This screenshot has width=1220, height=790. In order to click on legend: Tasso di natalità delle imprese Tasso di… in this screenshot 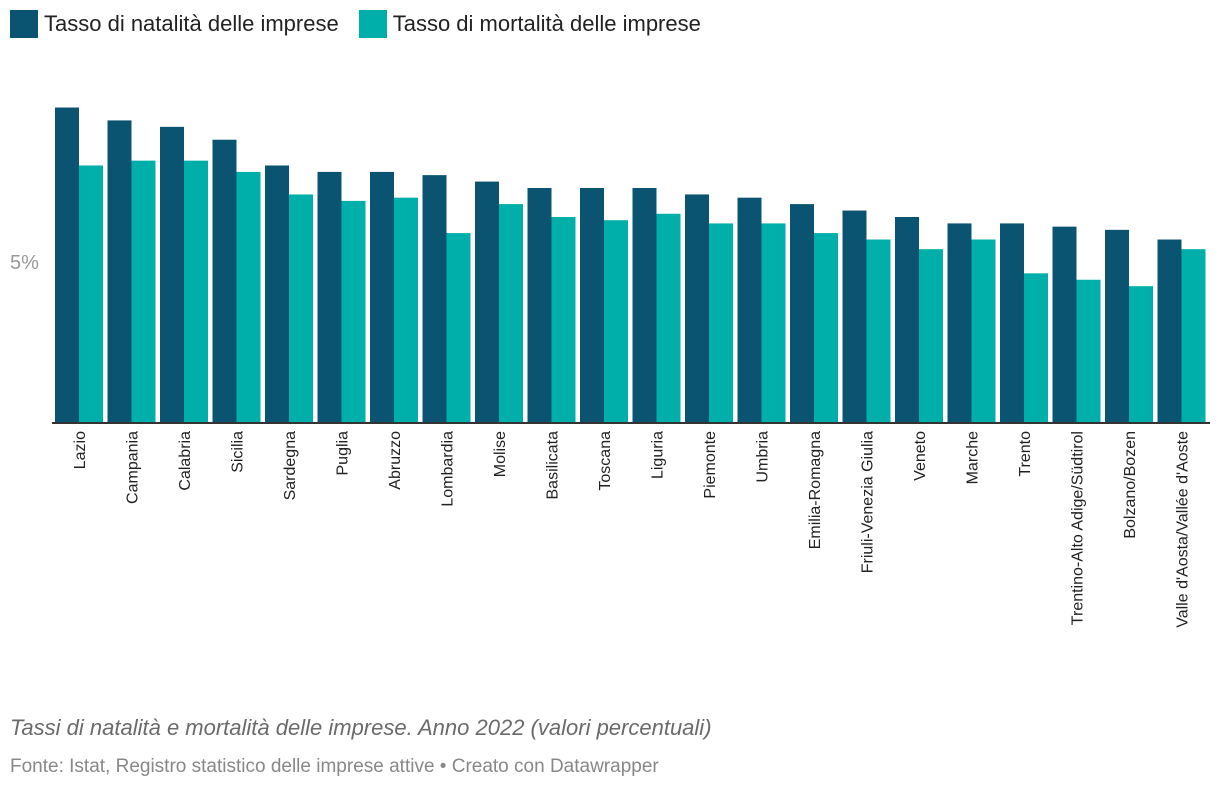, I will do `click(365, 24)`.